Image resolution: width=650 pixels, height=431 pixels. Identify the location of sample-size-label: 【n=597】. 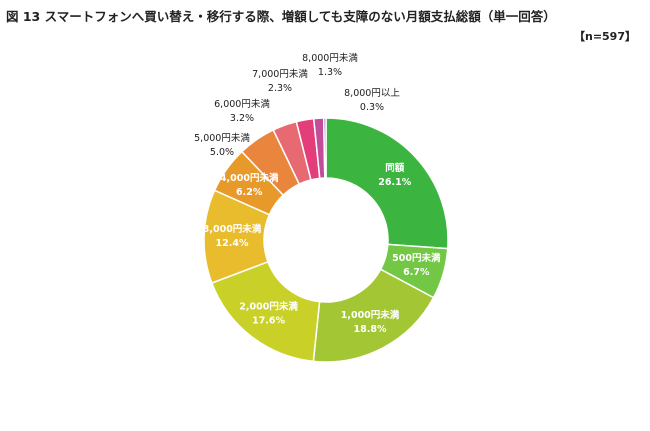
(604, 36).